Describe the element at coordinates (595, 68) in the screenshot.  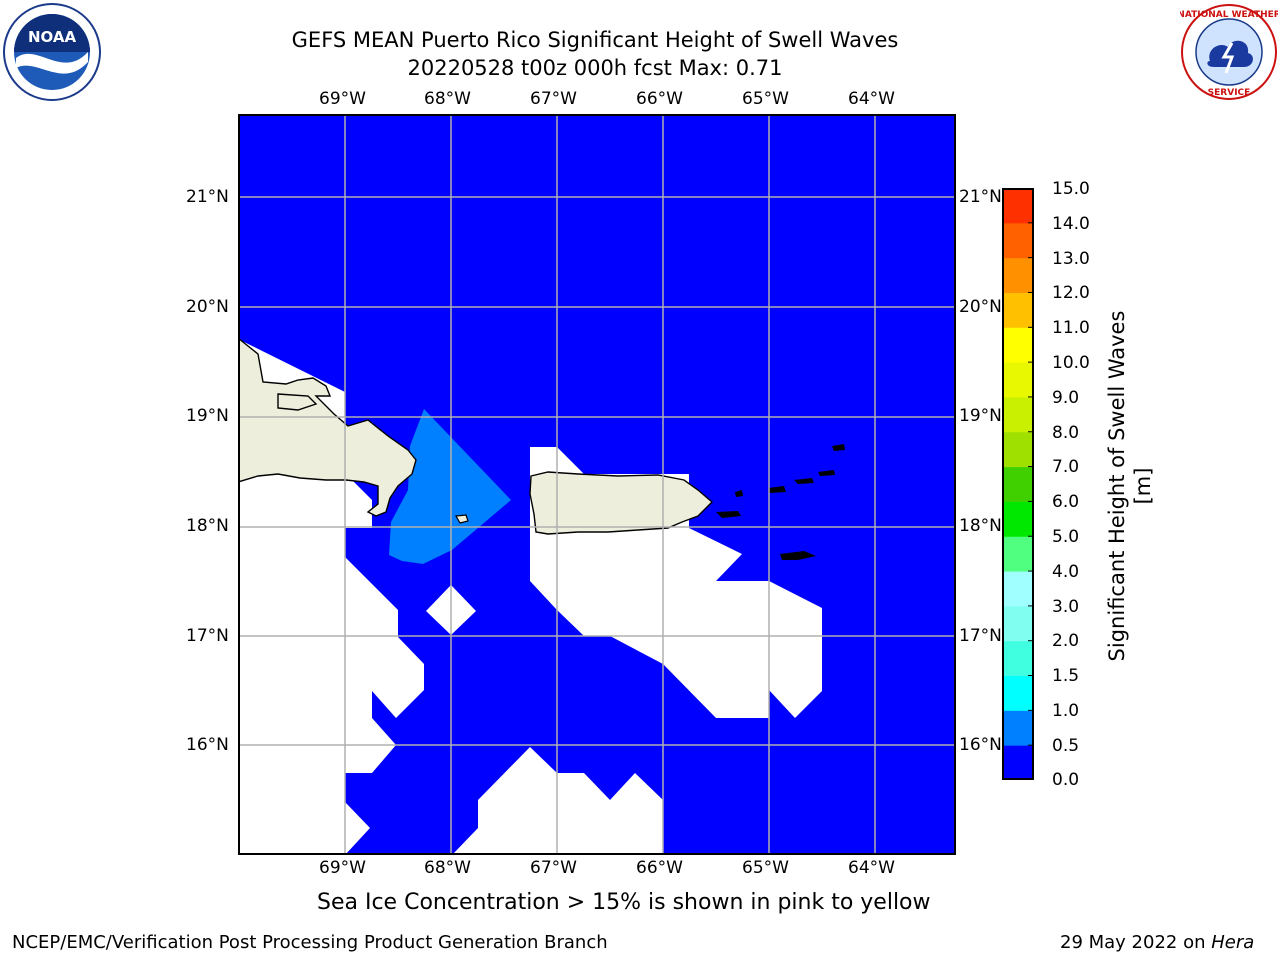
I see `plot-title-line2: 20220528 t00z 000h fcst Max: 0.71` at that location.